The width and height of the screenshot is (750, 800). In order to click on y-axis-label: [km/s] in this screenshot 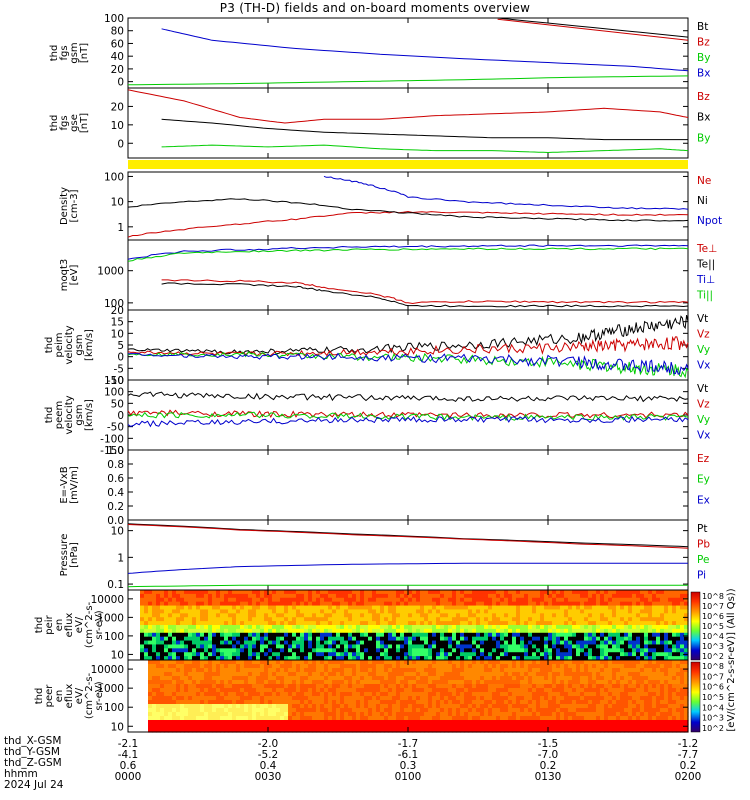, I will do `click(89, 415)`.